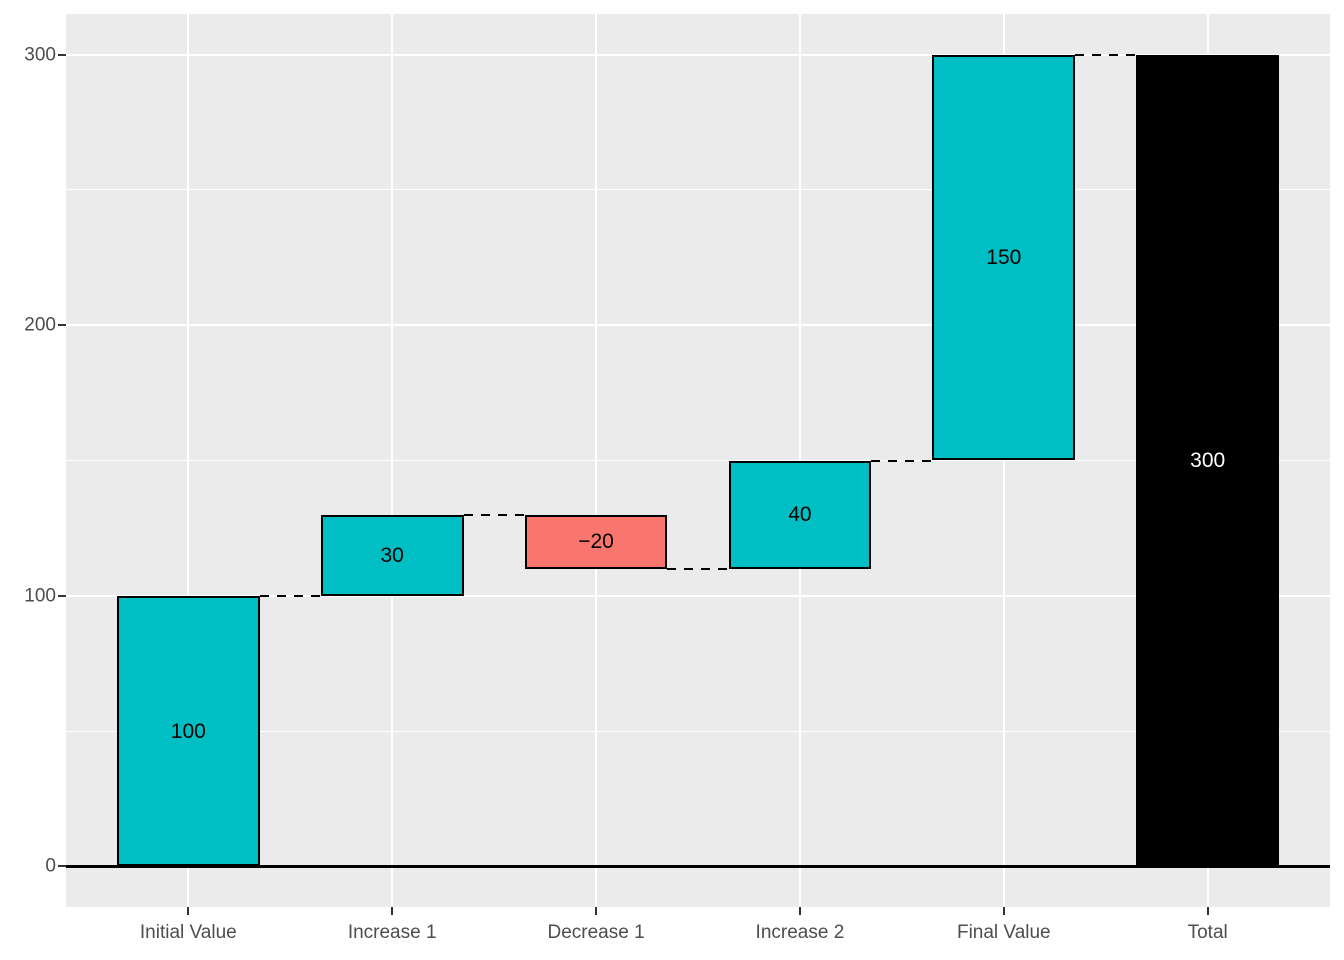 The width and height of the screenshot is (1344, 960). I want to click on bar-value-label: 30, so click(392, 555).